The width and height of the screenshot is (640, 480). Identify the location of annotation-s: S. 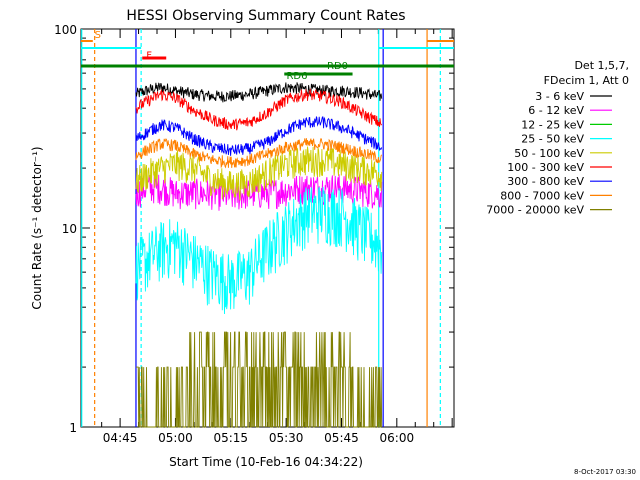
(98, 35).